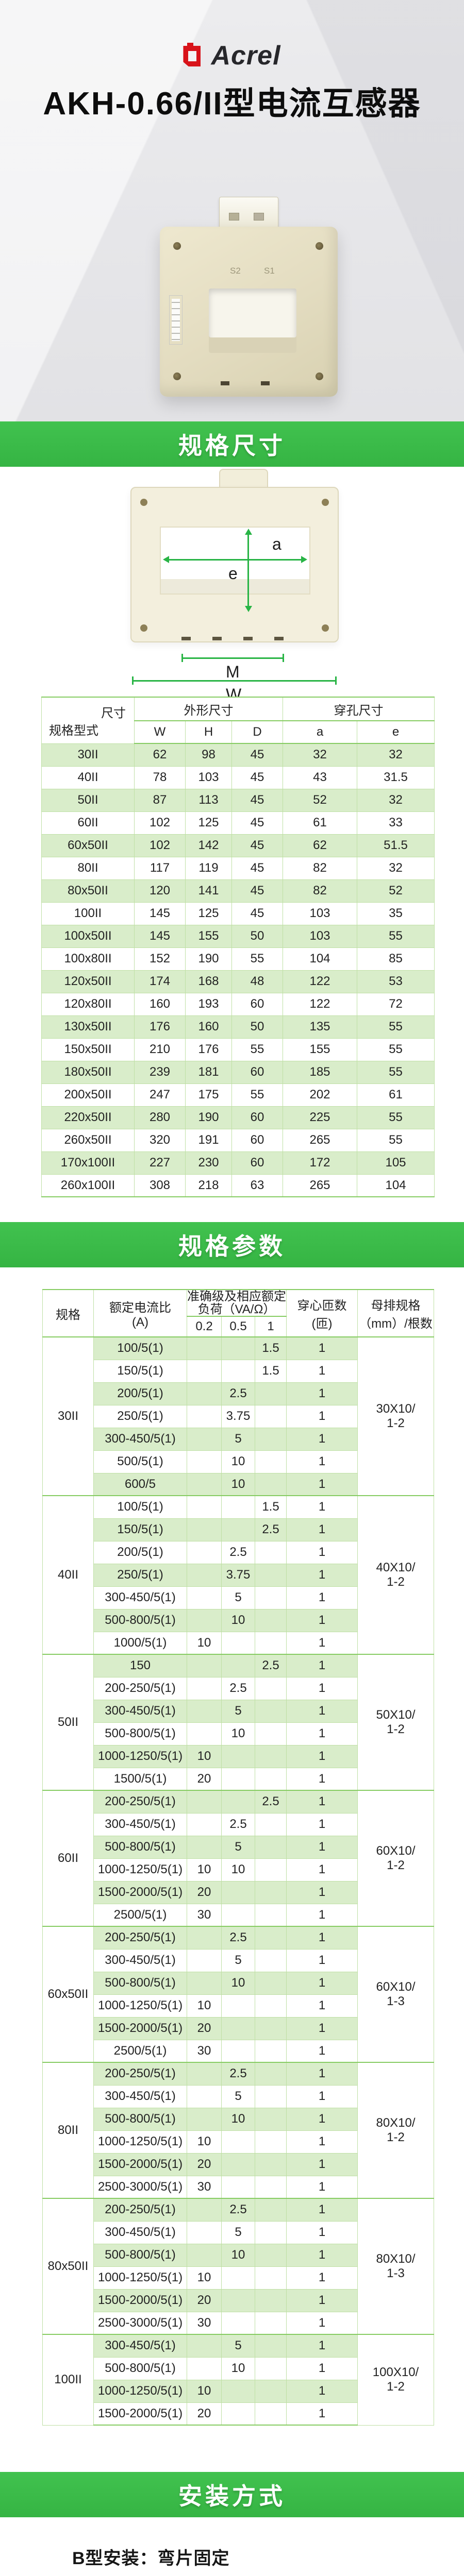 This screenshot has height=2576, width=464. I want to click on table-row: 260x50II 320 191 60 265 55, so click(238, 1140).